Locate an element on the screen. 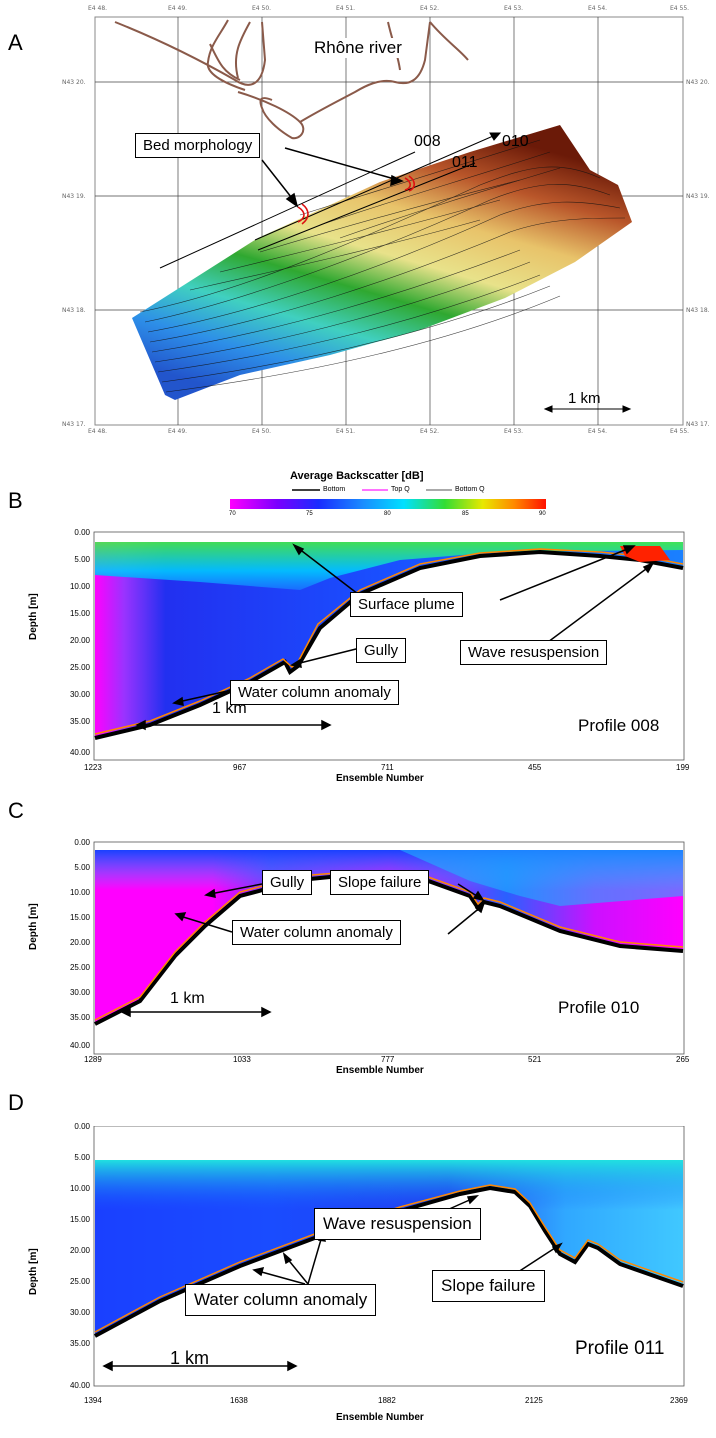  river-label: Rhône river is located at coordinates (358, 48).